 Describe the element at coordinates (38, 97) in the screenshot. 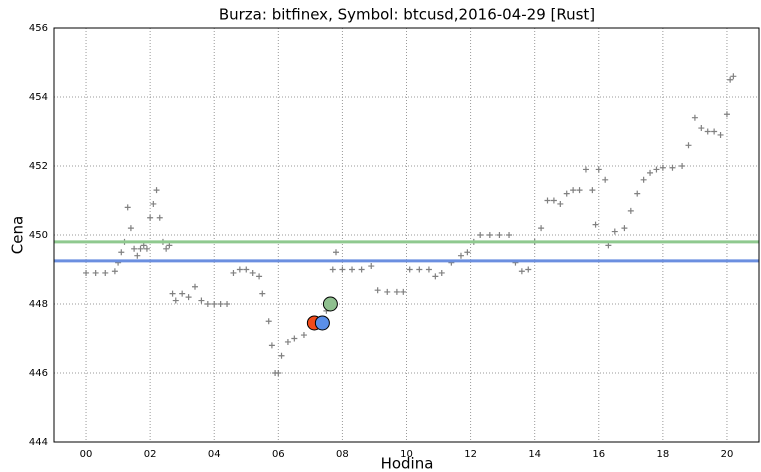

I see `y-tick-label: 454` at that location.